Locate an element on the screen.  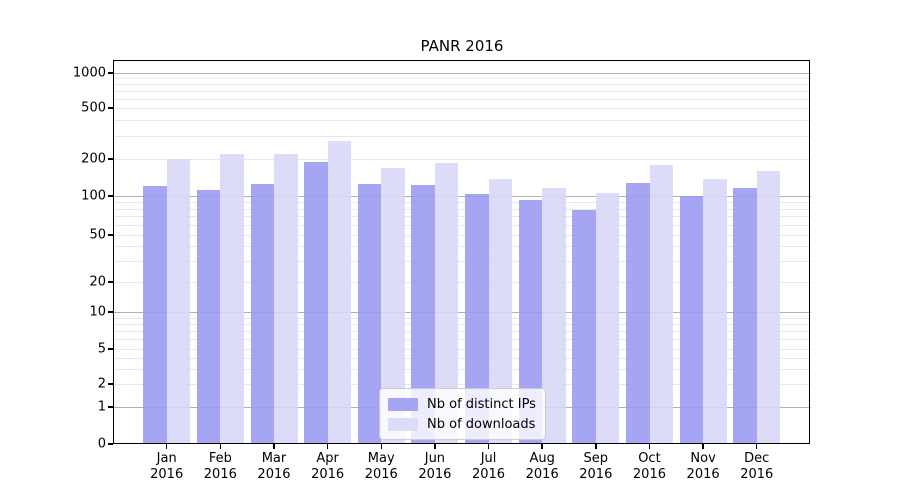
x-axis-tick-label: Apr 2016 is located at coordinates (327, 467).